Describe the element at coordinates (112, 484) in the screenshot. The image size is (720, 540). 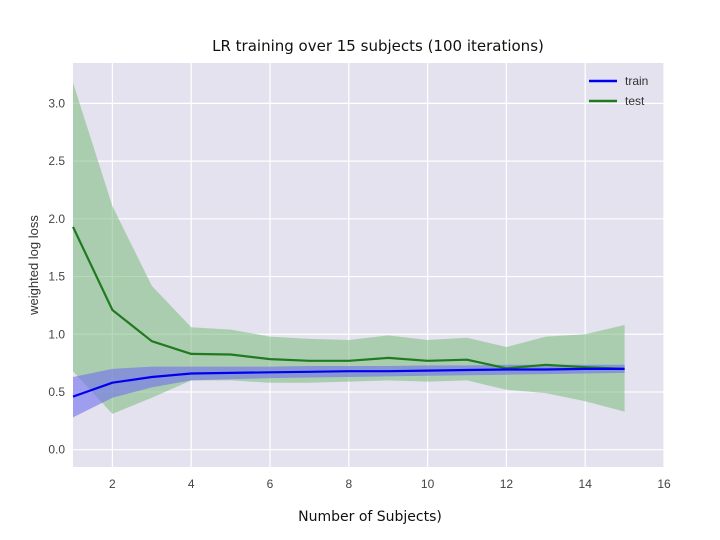
I see `x-tick-label: 2` at that location.